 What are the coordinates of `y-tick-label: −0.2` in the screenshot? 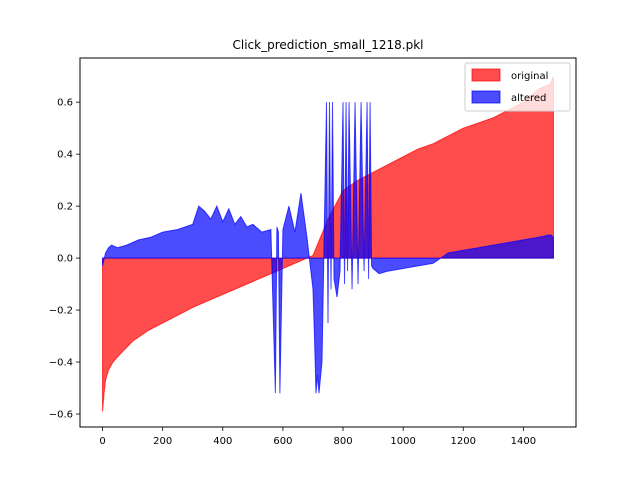 It's located at (61, 311).